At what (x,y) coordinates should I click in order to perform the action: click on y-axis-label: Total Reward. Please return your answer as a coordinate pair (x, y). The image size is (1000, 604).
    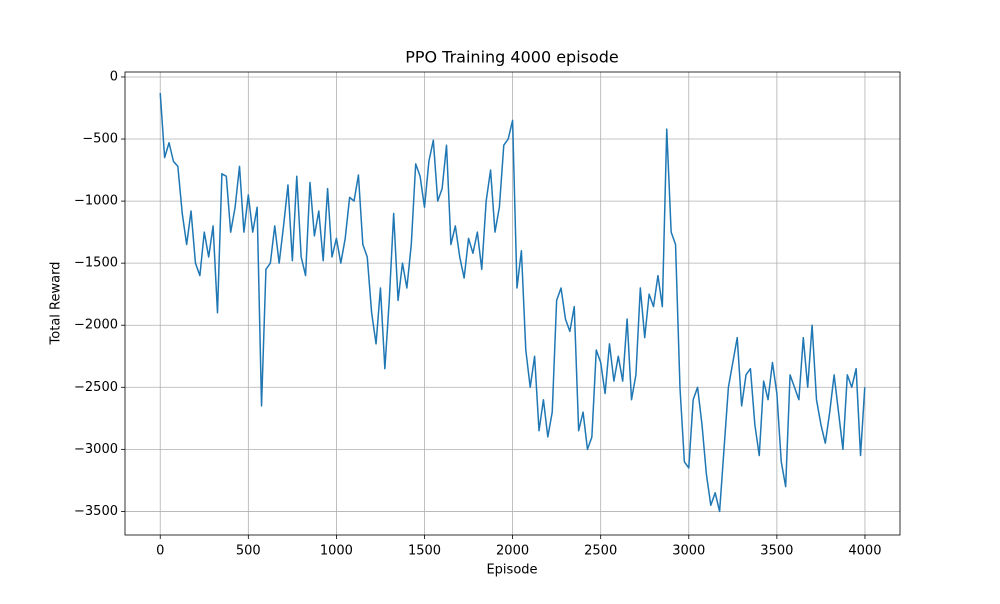
    Looking at the image, I should click on (56, 304).